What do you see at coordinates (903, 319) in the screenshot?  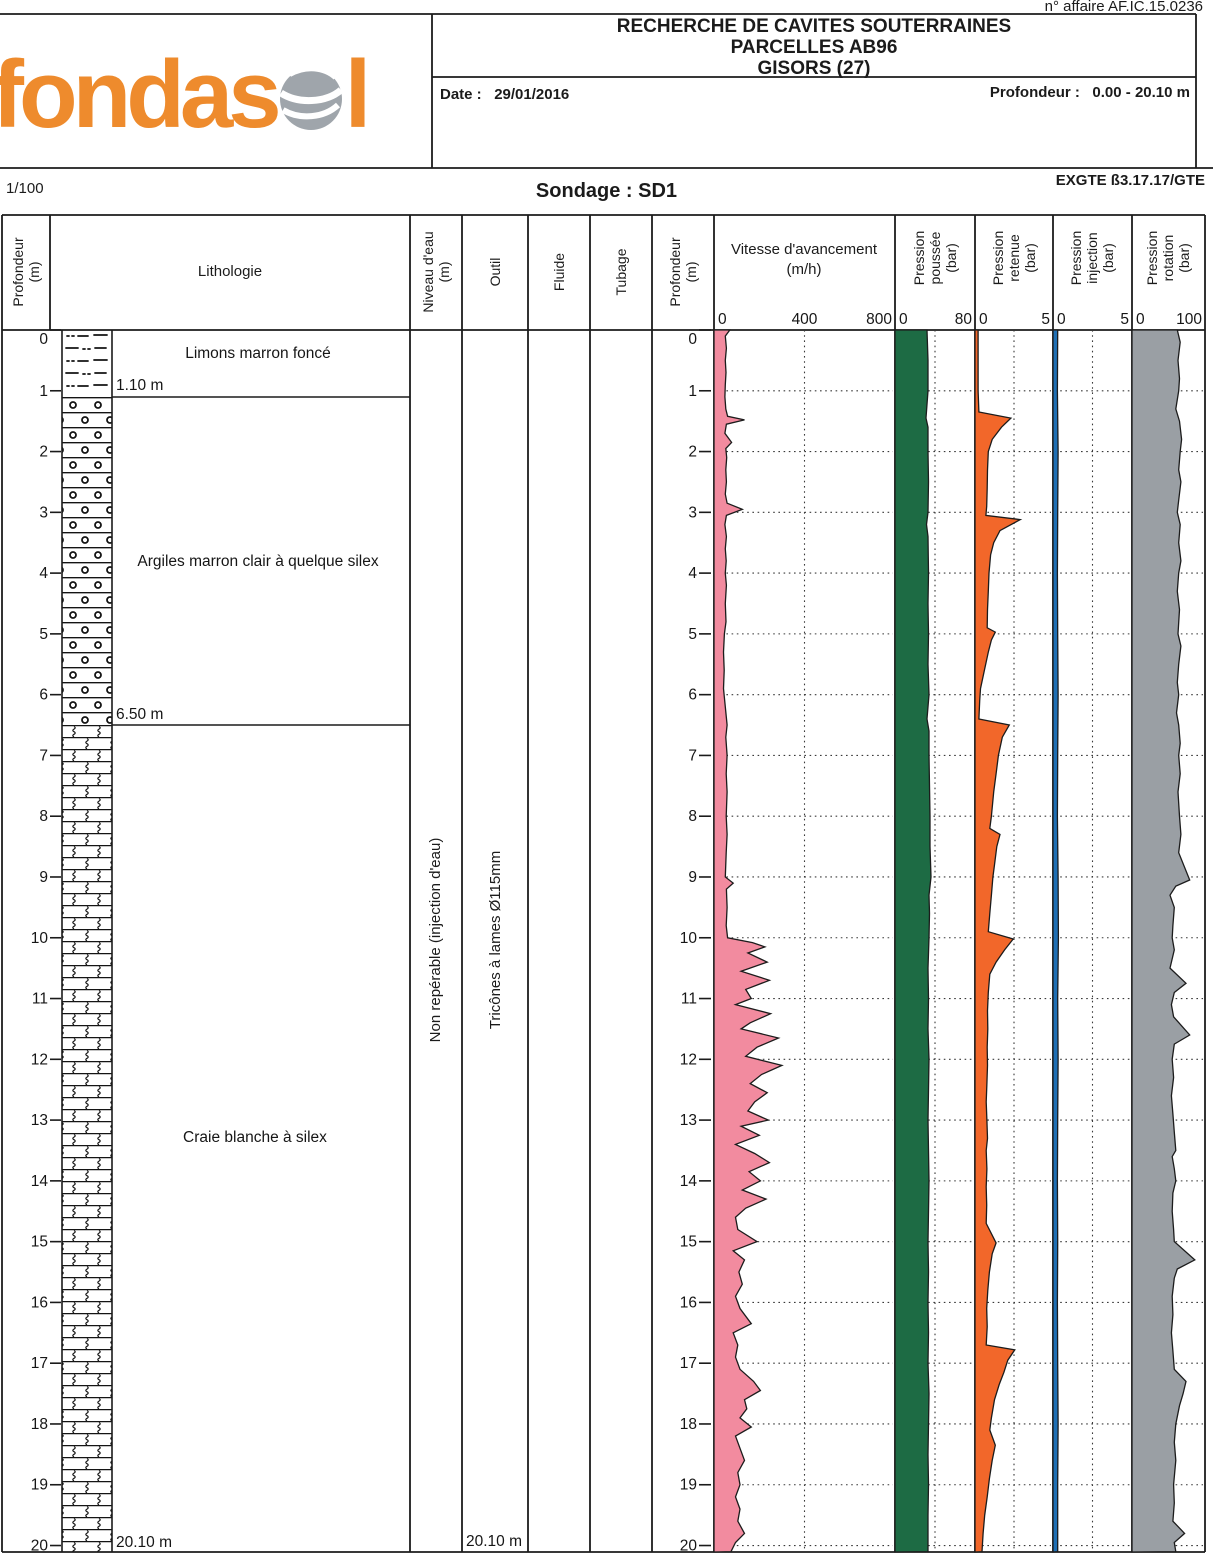 I see `pression-poussee-axis-tick: 0` at bounding box center [903, 319].